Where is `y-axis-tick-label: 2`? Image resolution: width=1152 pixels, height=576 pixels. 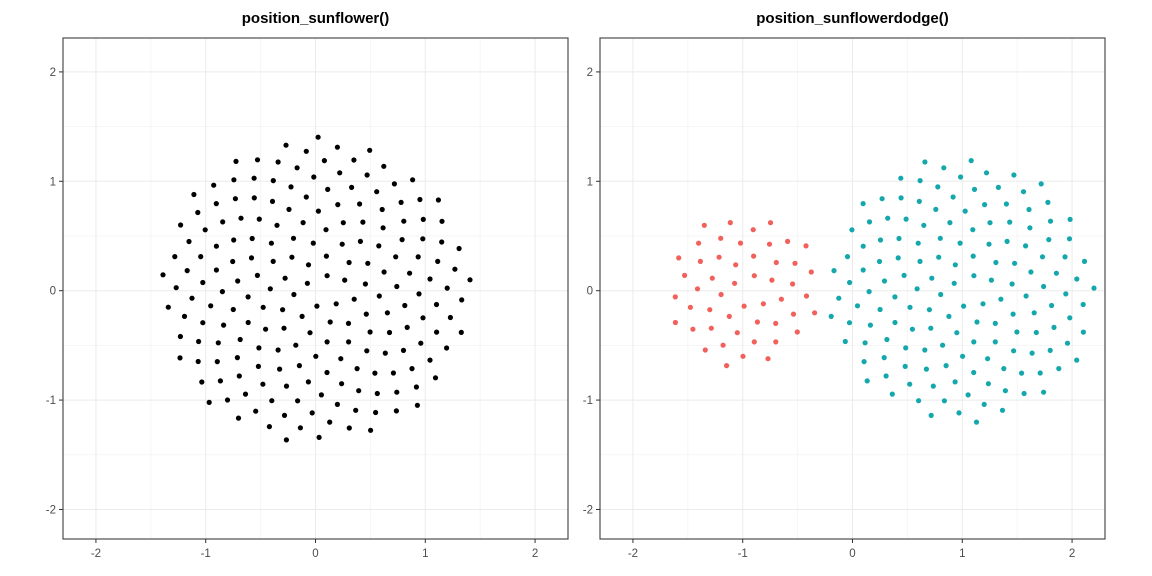 y-axis-tick-label: 2 is located at coordinates (590, 73).